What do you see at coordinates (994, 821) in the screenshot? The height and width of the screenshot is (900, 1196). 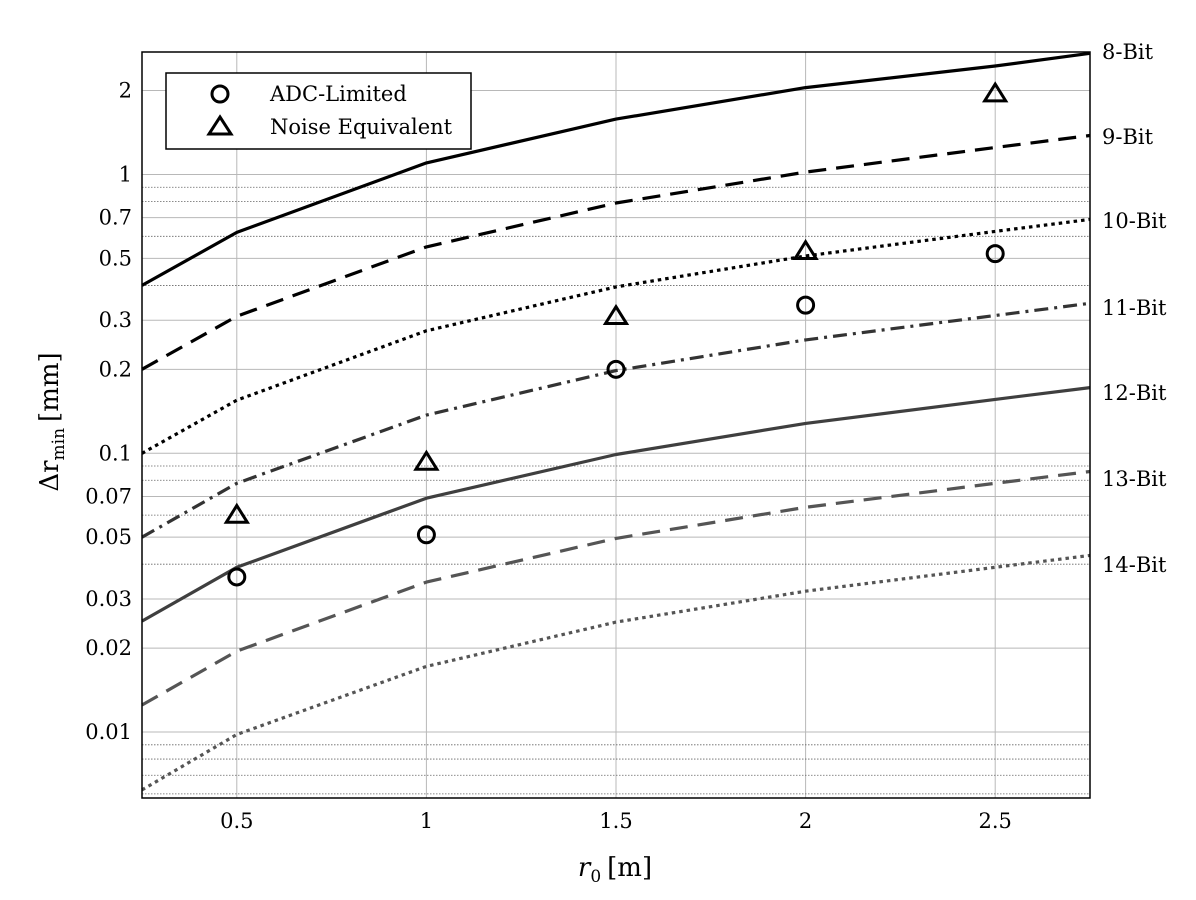 I see `x-tick-label: 2.5` at bounding box center [994, 821].